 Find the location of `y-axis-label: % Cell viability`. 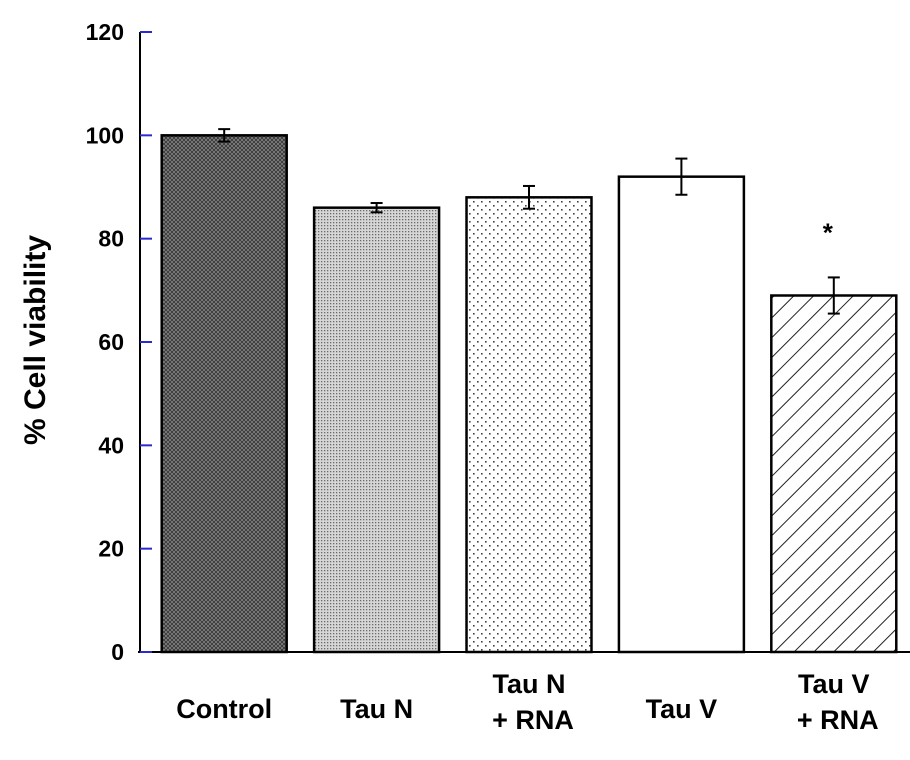

y-axis-label: % Cell viability is located at coordinates (35, 340).